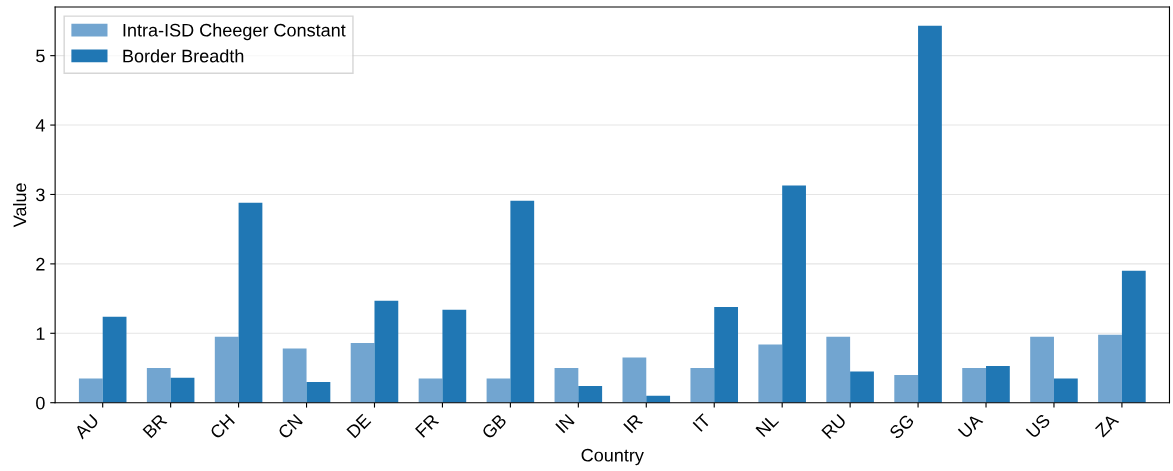  Describe the element at coordinates (222, 426) in the screenshot. I see `x-tick-label: CH` at that location.